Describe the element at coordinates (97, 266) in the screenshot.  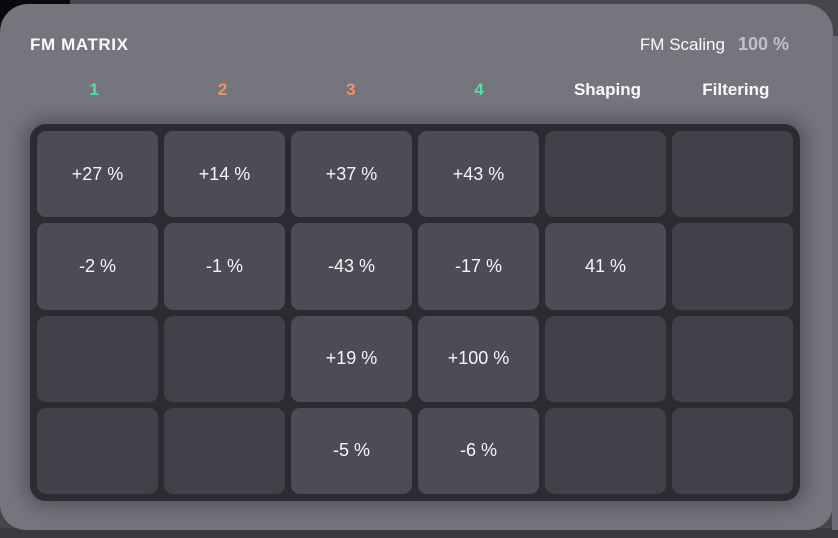
I see `matrix-cell-r2c1: -2 %` at that location.